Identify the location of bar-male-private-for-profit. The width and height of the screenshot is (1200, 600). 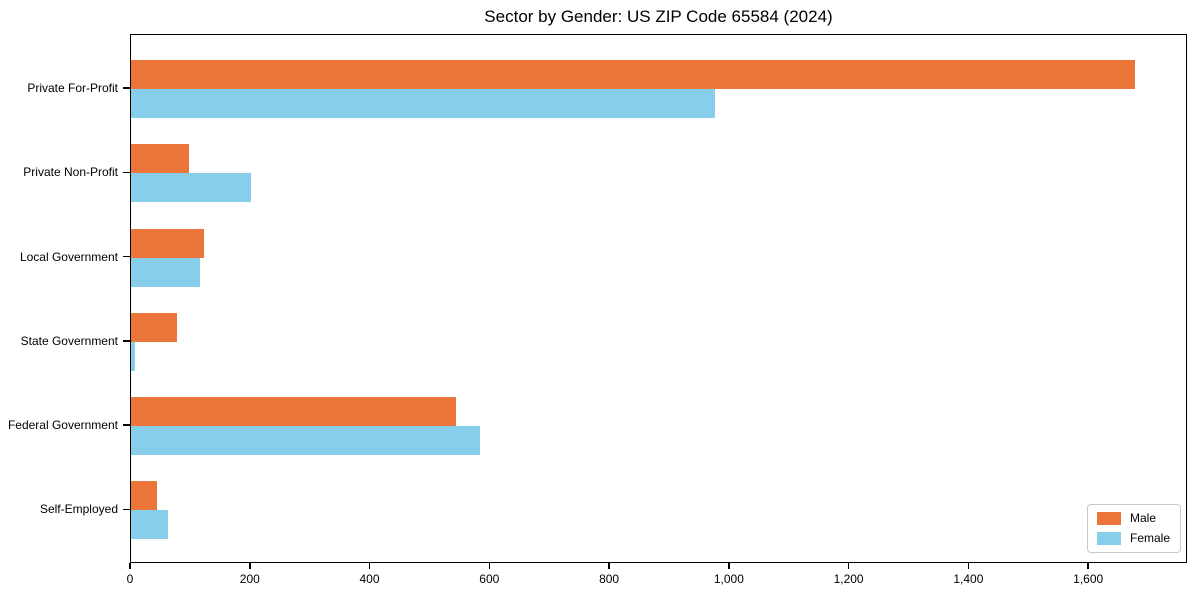
(633, 74).